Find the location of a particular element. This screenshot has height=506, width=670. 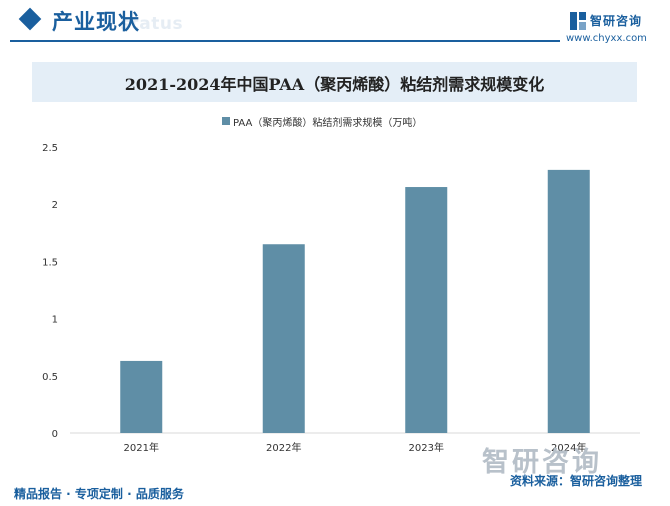

brand-logo-icon is located at coordinates (578, 21).